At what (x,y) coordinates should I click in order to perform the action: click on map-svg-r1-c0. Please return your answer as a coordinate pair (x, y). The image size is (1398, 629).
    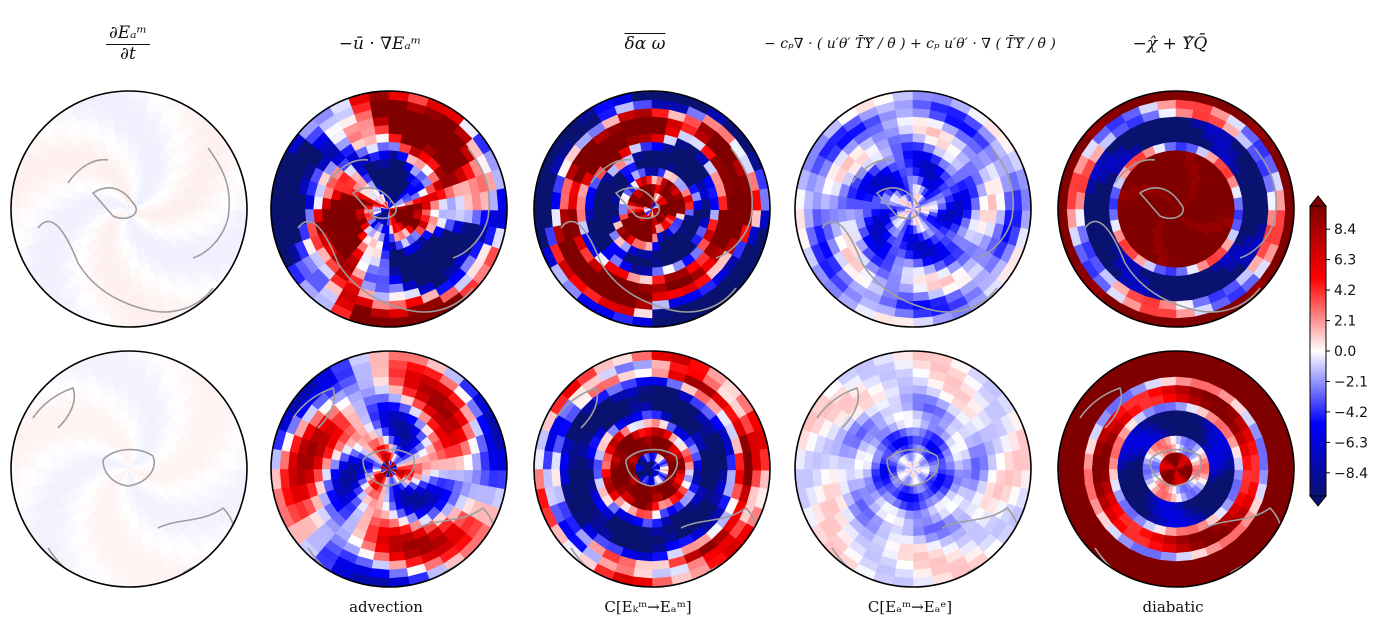
    Looking at the image, I should click on (129, 469).